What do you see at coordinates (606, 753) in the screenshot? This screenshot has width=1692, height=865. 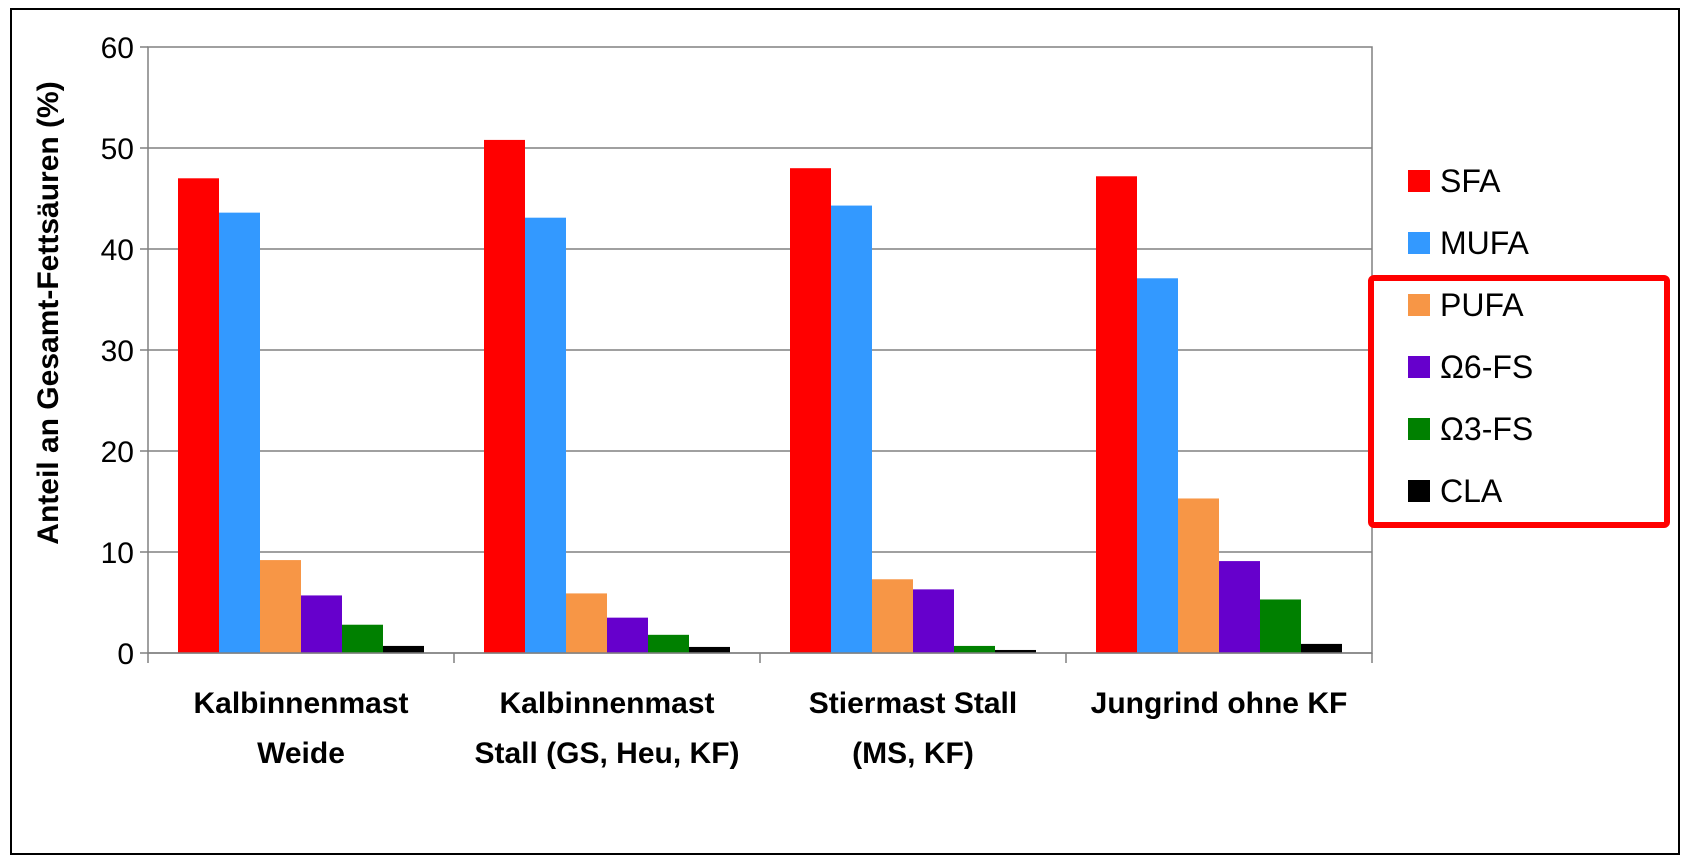 I see `x-category-label: Stall (GS, Heu, KF)` at bounding box center [606, 753].